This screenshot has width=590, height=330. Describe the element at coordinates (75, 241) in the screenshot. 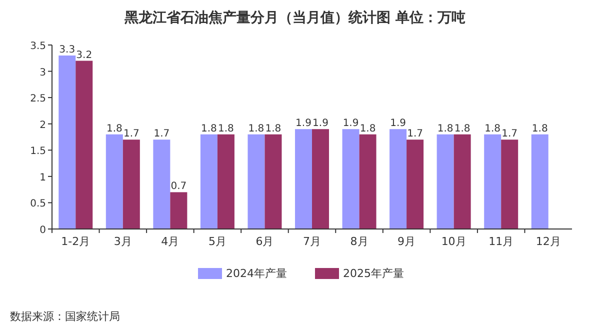

I see `x-tick-label: 1-2月` at that location.